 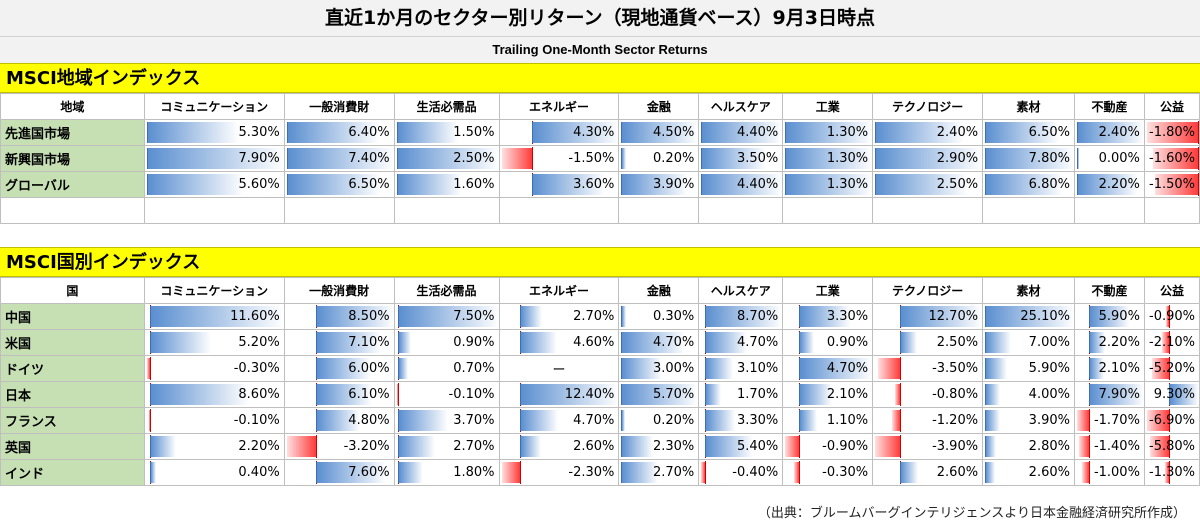 I want to click on value-cell: -1.80%, so click(x=1171, y=132).